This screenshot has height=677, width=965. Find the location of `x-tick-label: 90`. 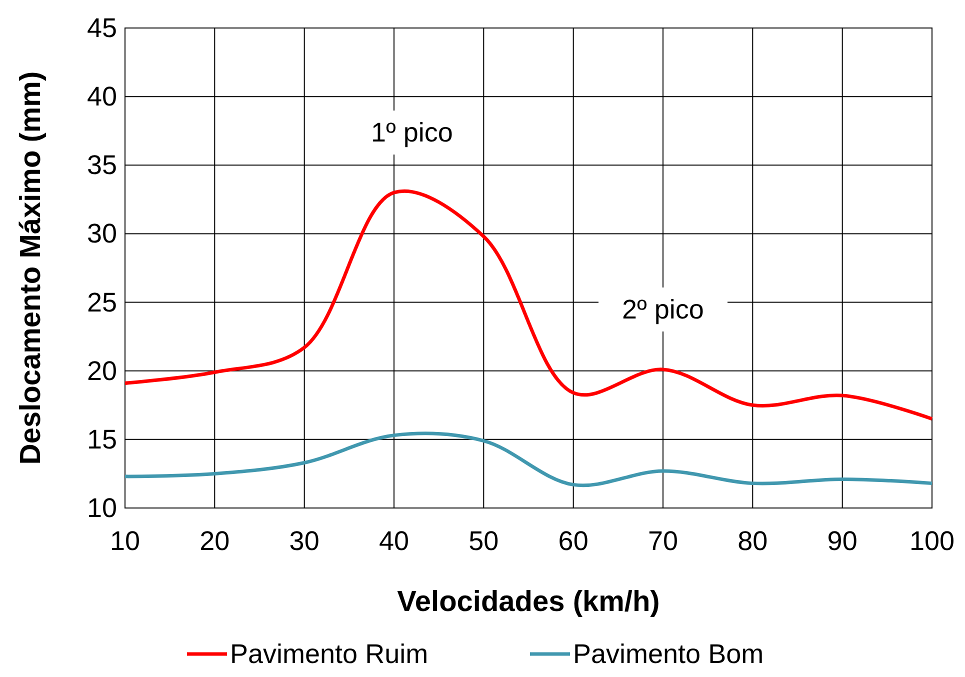

x-tick-label: 90 is located at coordinates (842, 541).